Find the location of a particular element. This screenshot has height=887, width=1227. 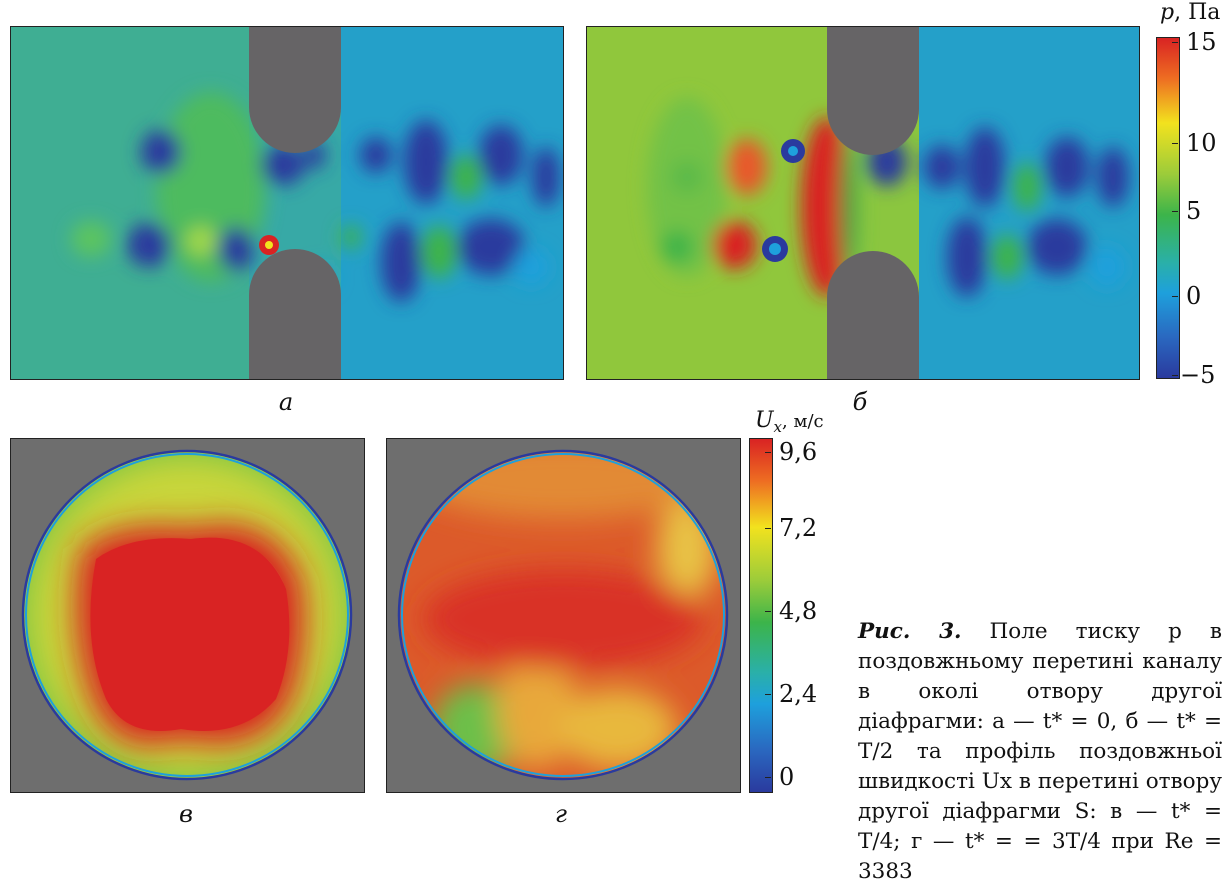

velocity-subscript: x is located at coordinates (778, 427).